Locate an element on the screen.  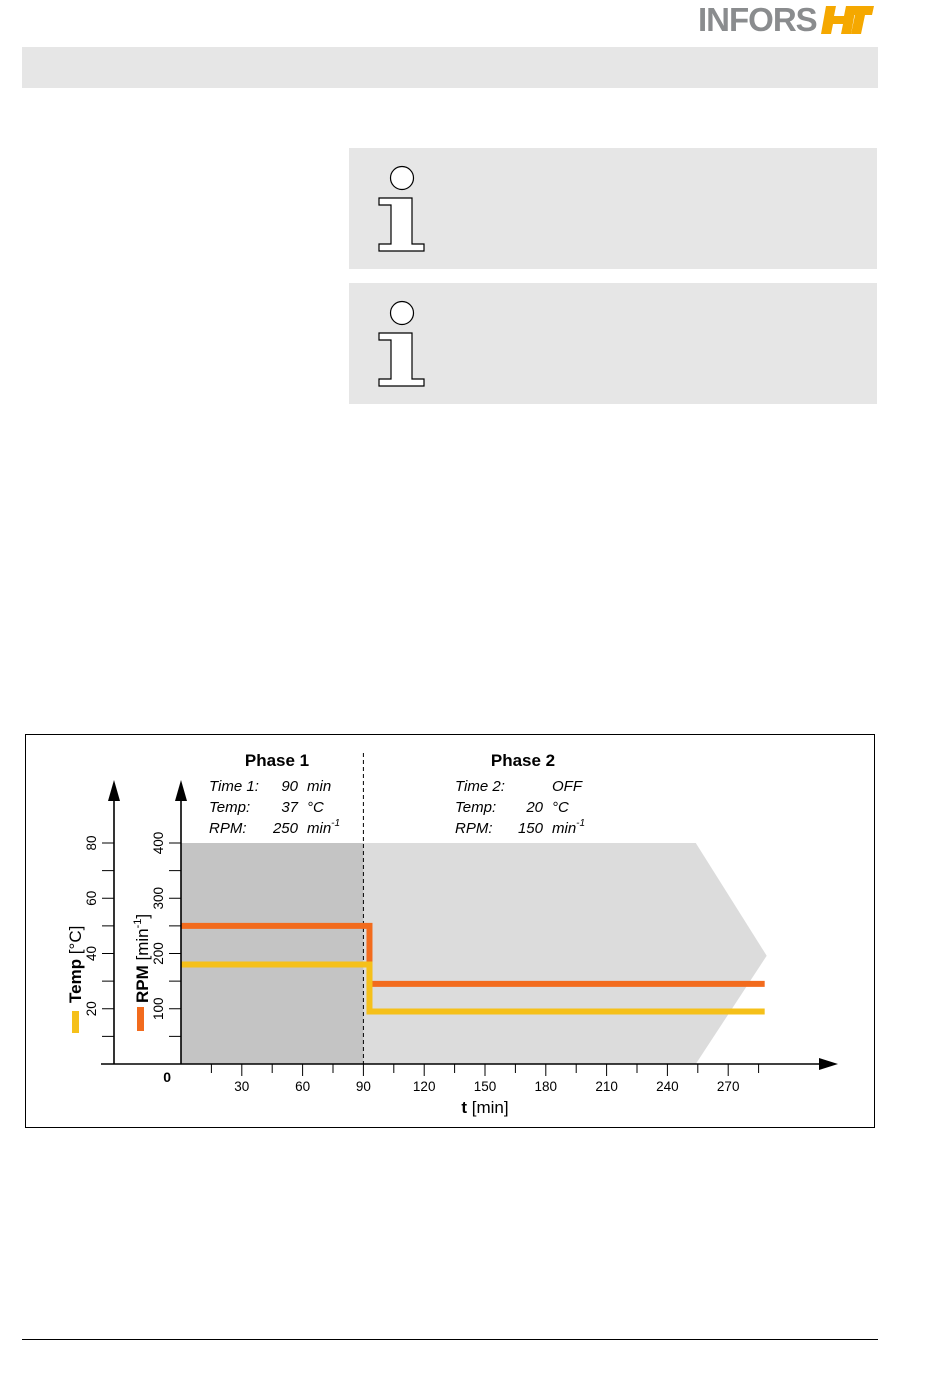
phase-1-time-unit: min is located at coordinates (319, 786).